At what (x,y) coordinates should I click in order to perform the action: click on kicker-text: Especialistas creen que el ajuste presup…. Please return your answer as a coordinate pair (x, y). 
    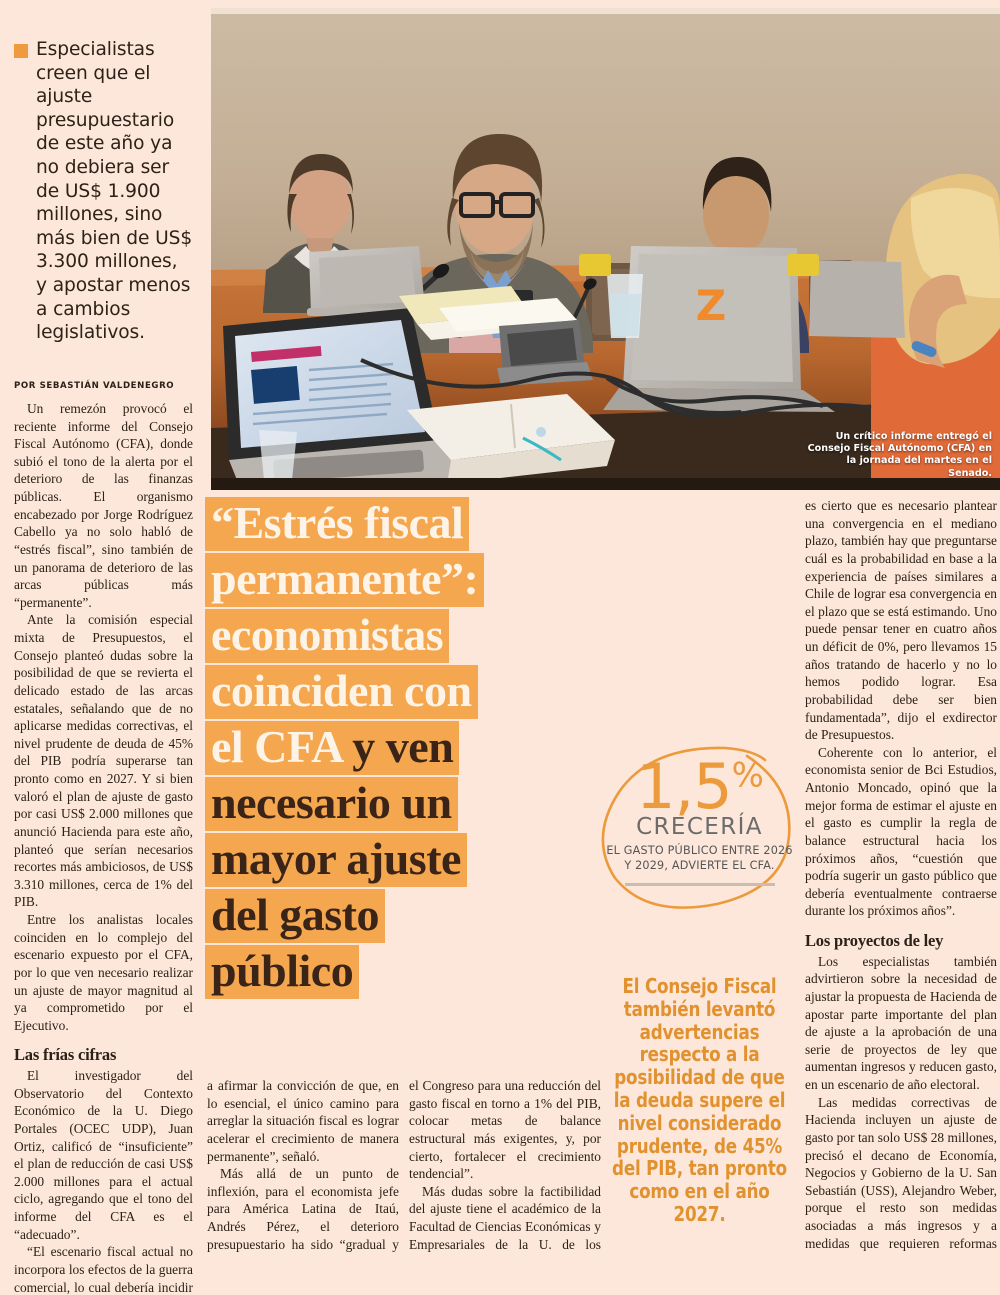
    Looking at the image, I should click on (114, 191).